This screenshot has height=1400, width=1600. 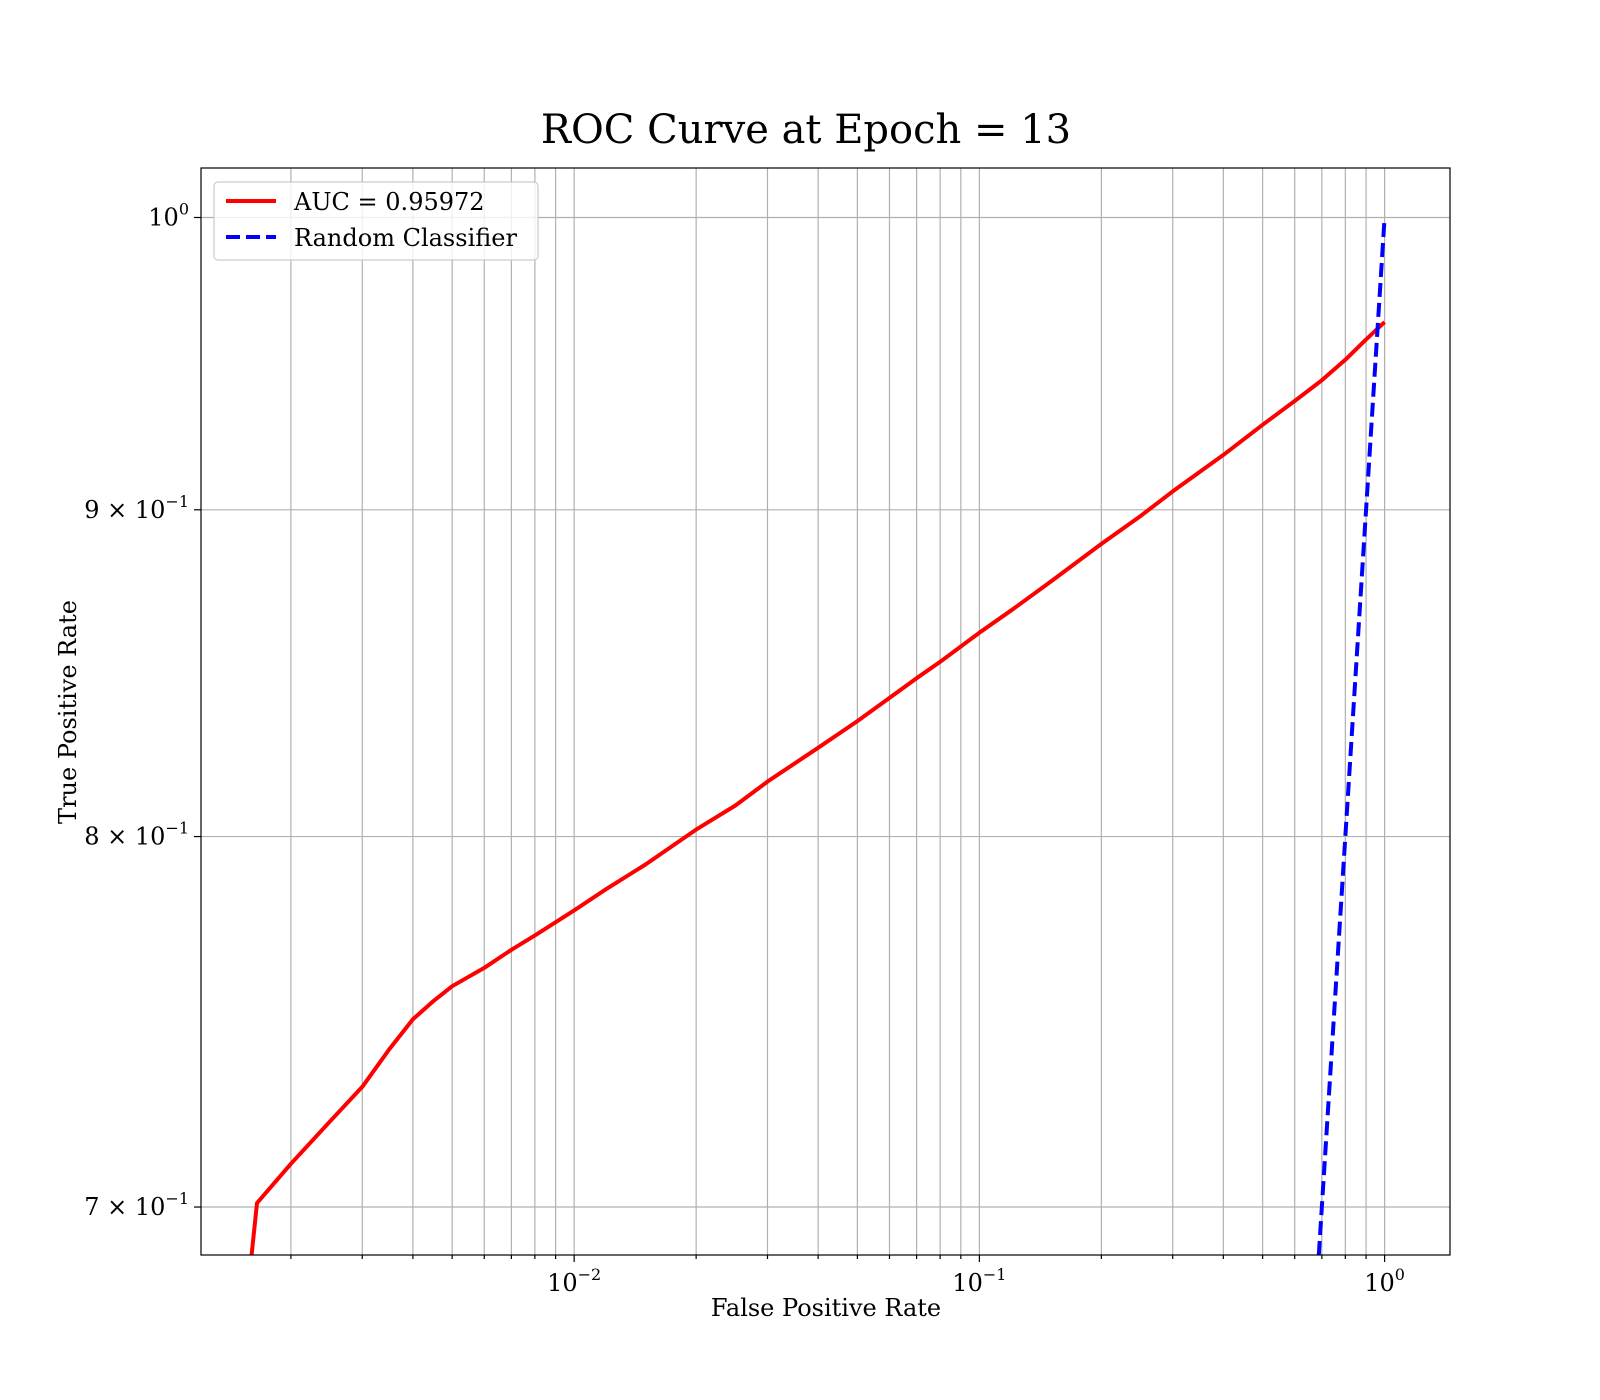 What do you see at coordinates (806, 130) in the screenshot?
I see `chart-title: ROC Curve at Epoch = 13` at bounding box center [806, 130].